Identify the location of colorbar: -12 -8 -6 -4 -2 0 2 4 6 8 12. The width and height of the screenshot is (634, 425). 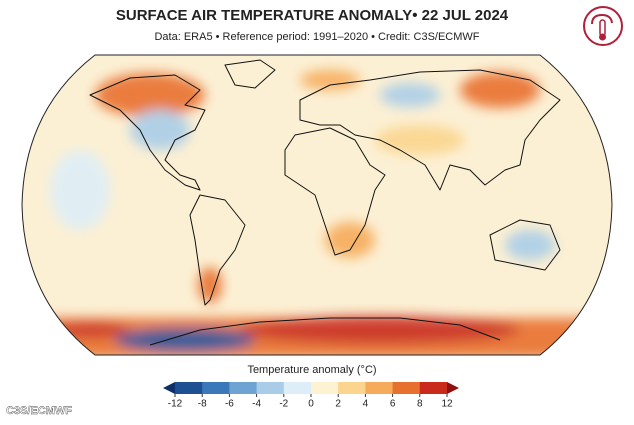
(311, 396).